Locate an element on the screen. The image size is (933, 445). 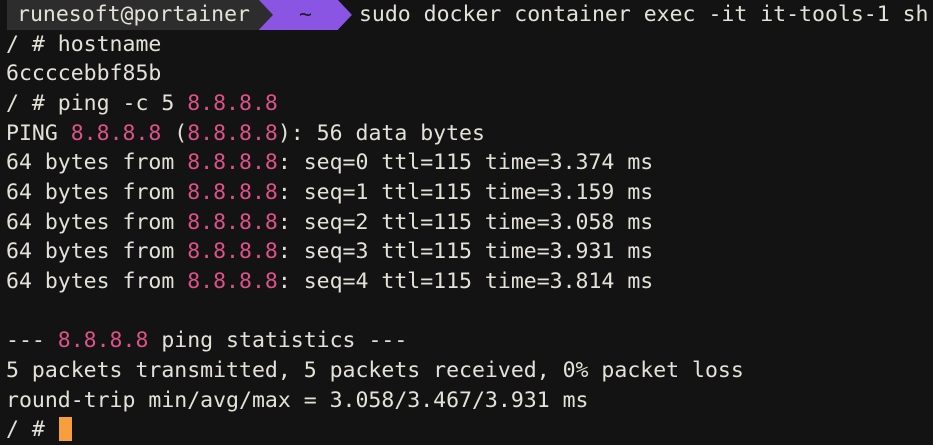
terminal-line: PING 8.8.8.8 (8.8.8.8): 56 data bytes is located at coordinates (466, 134).